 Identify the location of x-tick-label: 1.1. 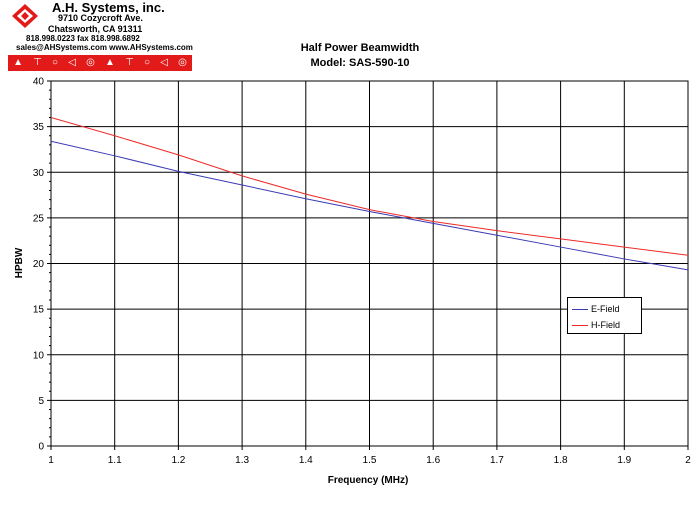
(115, 460).